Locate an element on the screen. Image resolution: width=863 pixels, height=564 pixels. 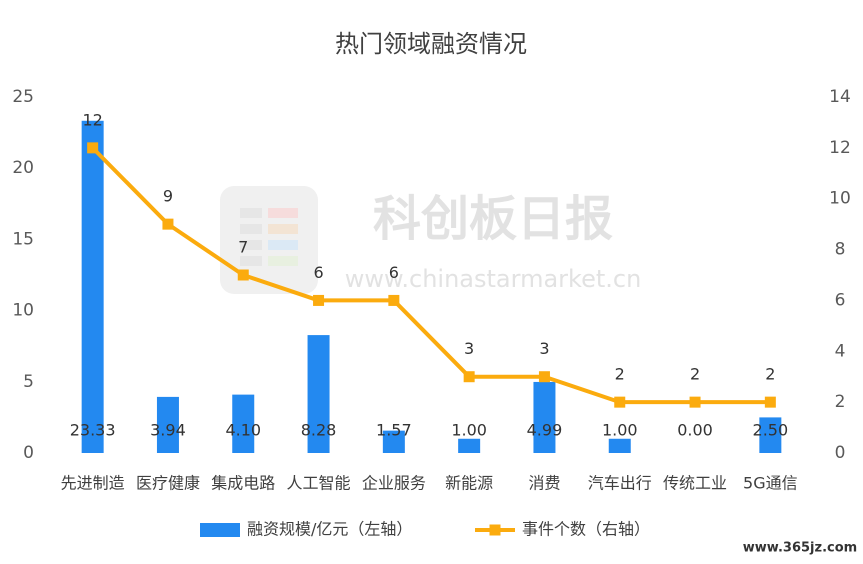
y-tick-label: 15 is located at coordinates (23, 239).